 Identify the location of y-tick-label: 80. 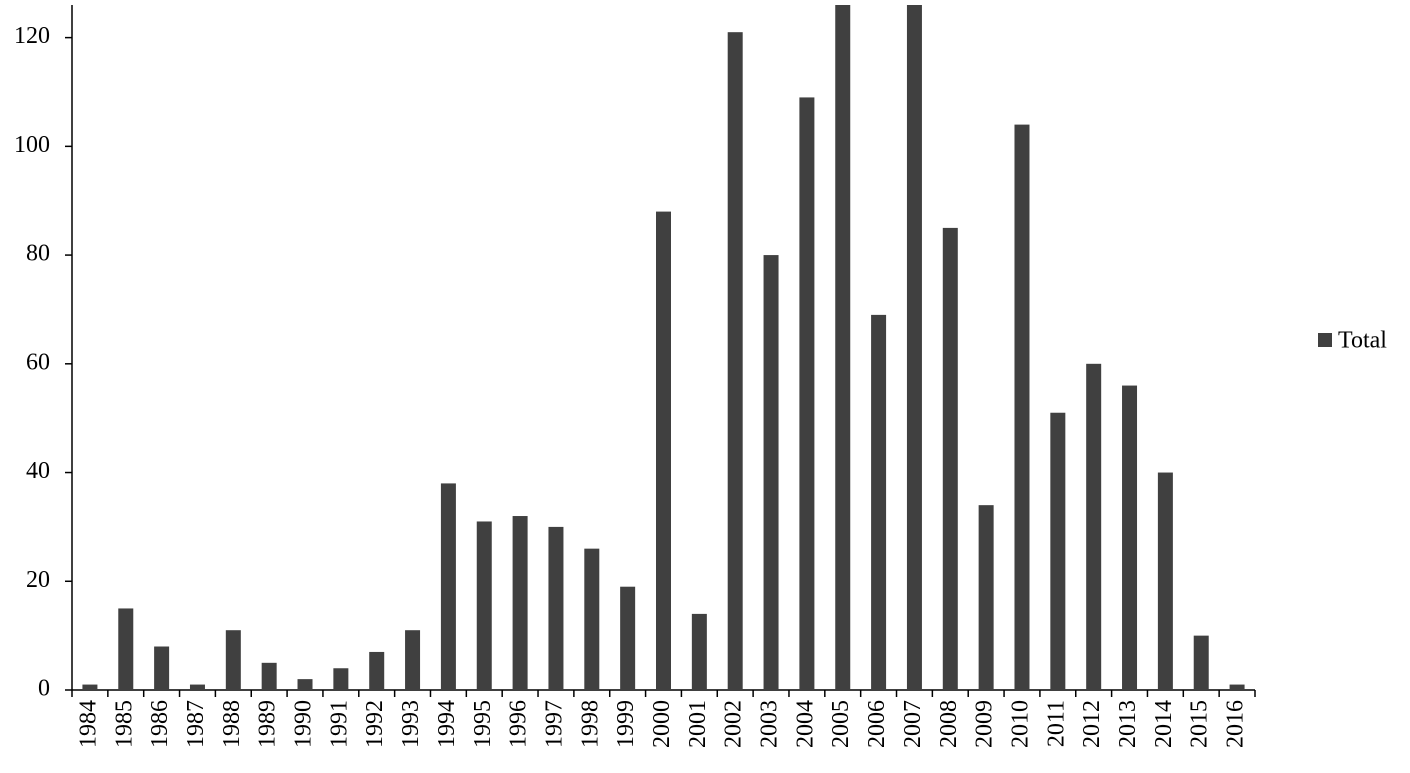
(38, 254).